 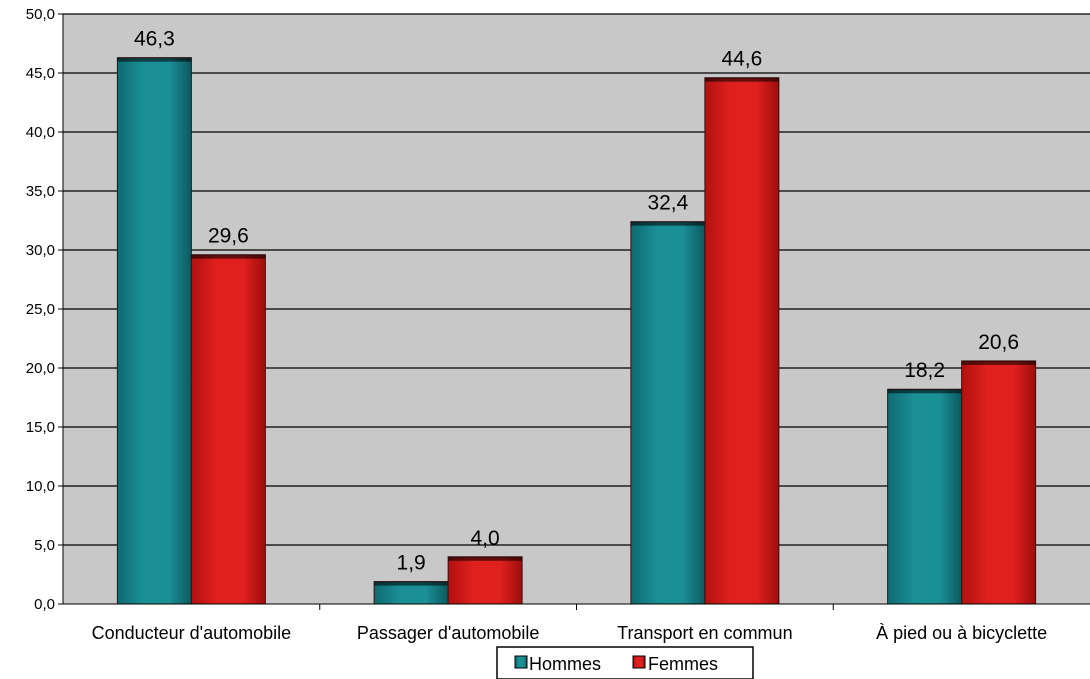 What do you see at coordinates (998, 342) in the screenshot?
I see `data-label: 20,6` at bounding box center [998, 342].